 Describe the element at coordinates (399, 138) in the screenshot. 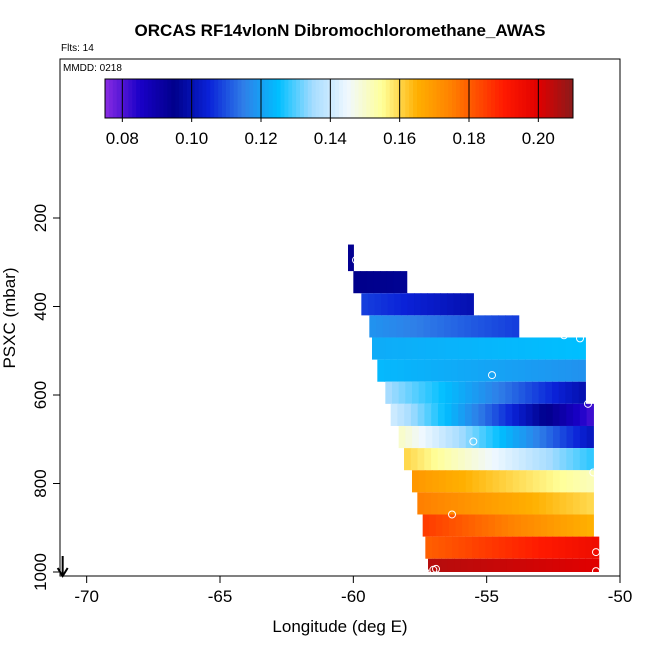

I see `colorbar-tick-label: 0.16` at that location.